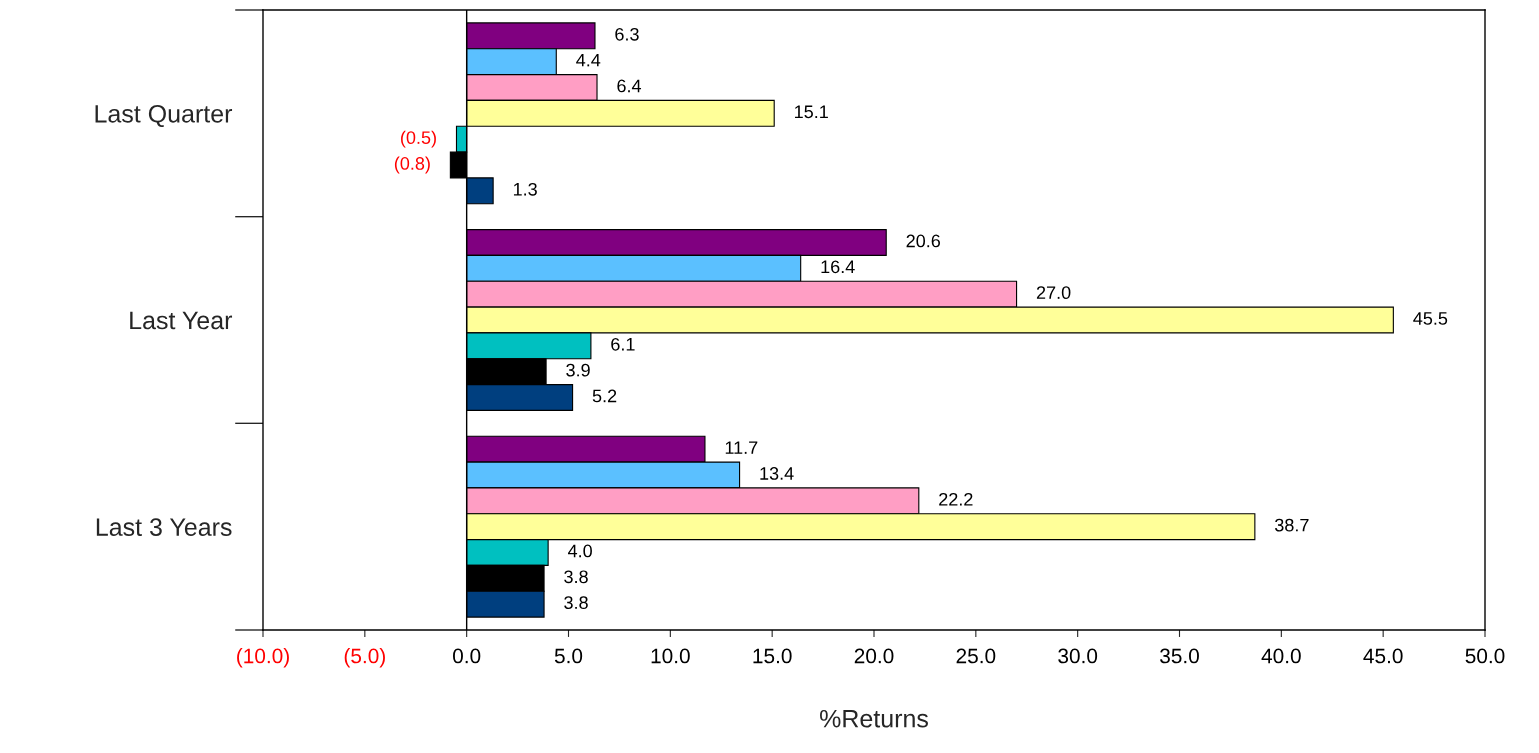 The height and width of the screenshot is (753, 1539). I want to click on x-tick-label: 45.0, so click(1383, 656).